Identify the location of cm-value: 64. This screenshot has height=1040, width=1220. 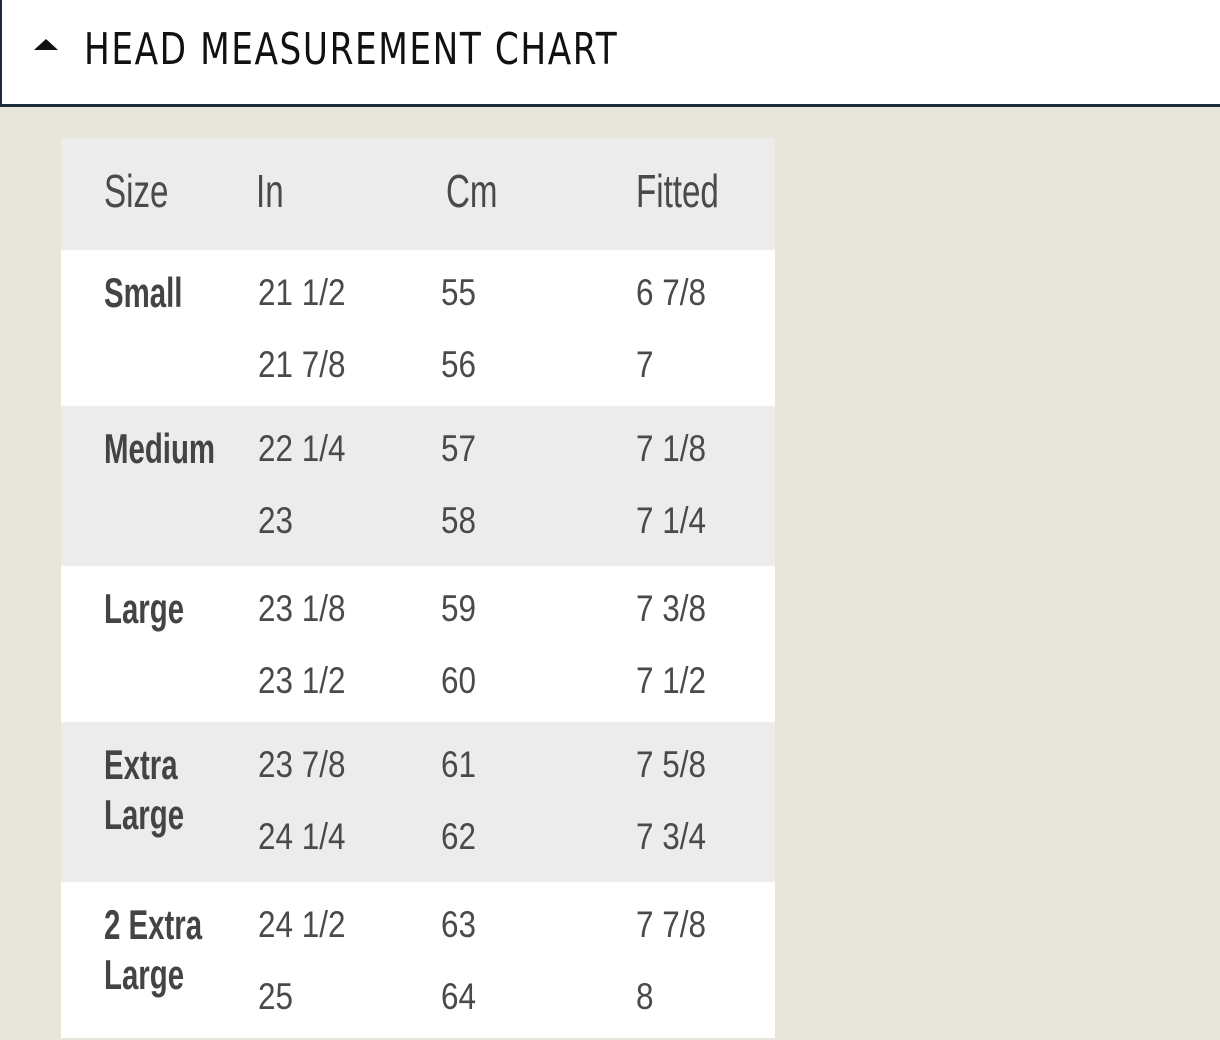
(458, 996).